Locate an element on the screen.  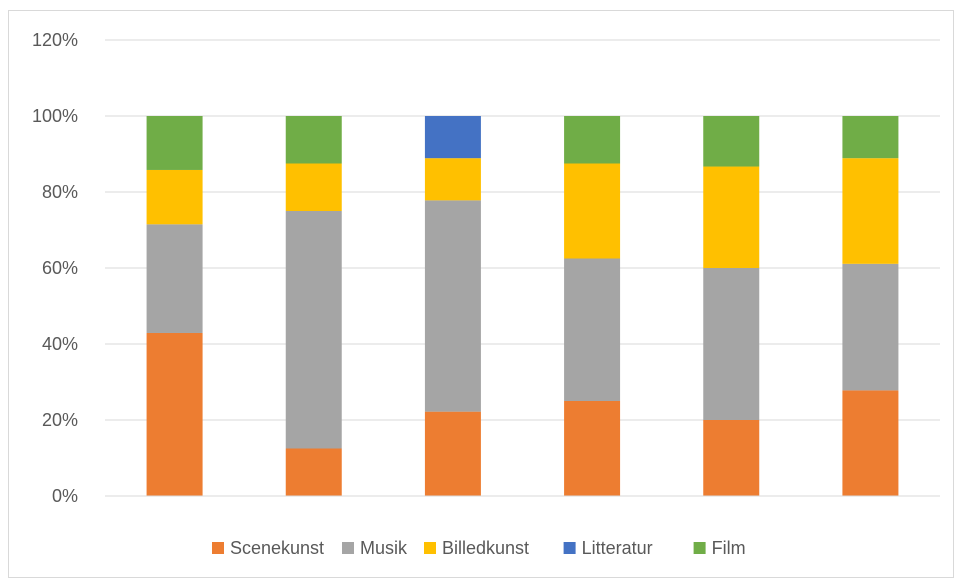
legend-item-litteratur: Litteratur is located at coordinates (608, 548).